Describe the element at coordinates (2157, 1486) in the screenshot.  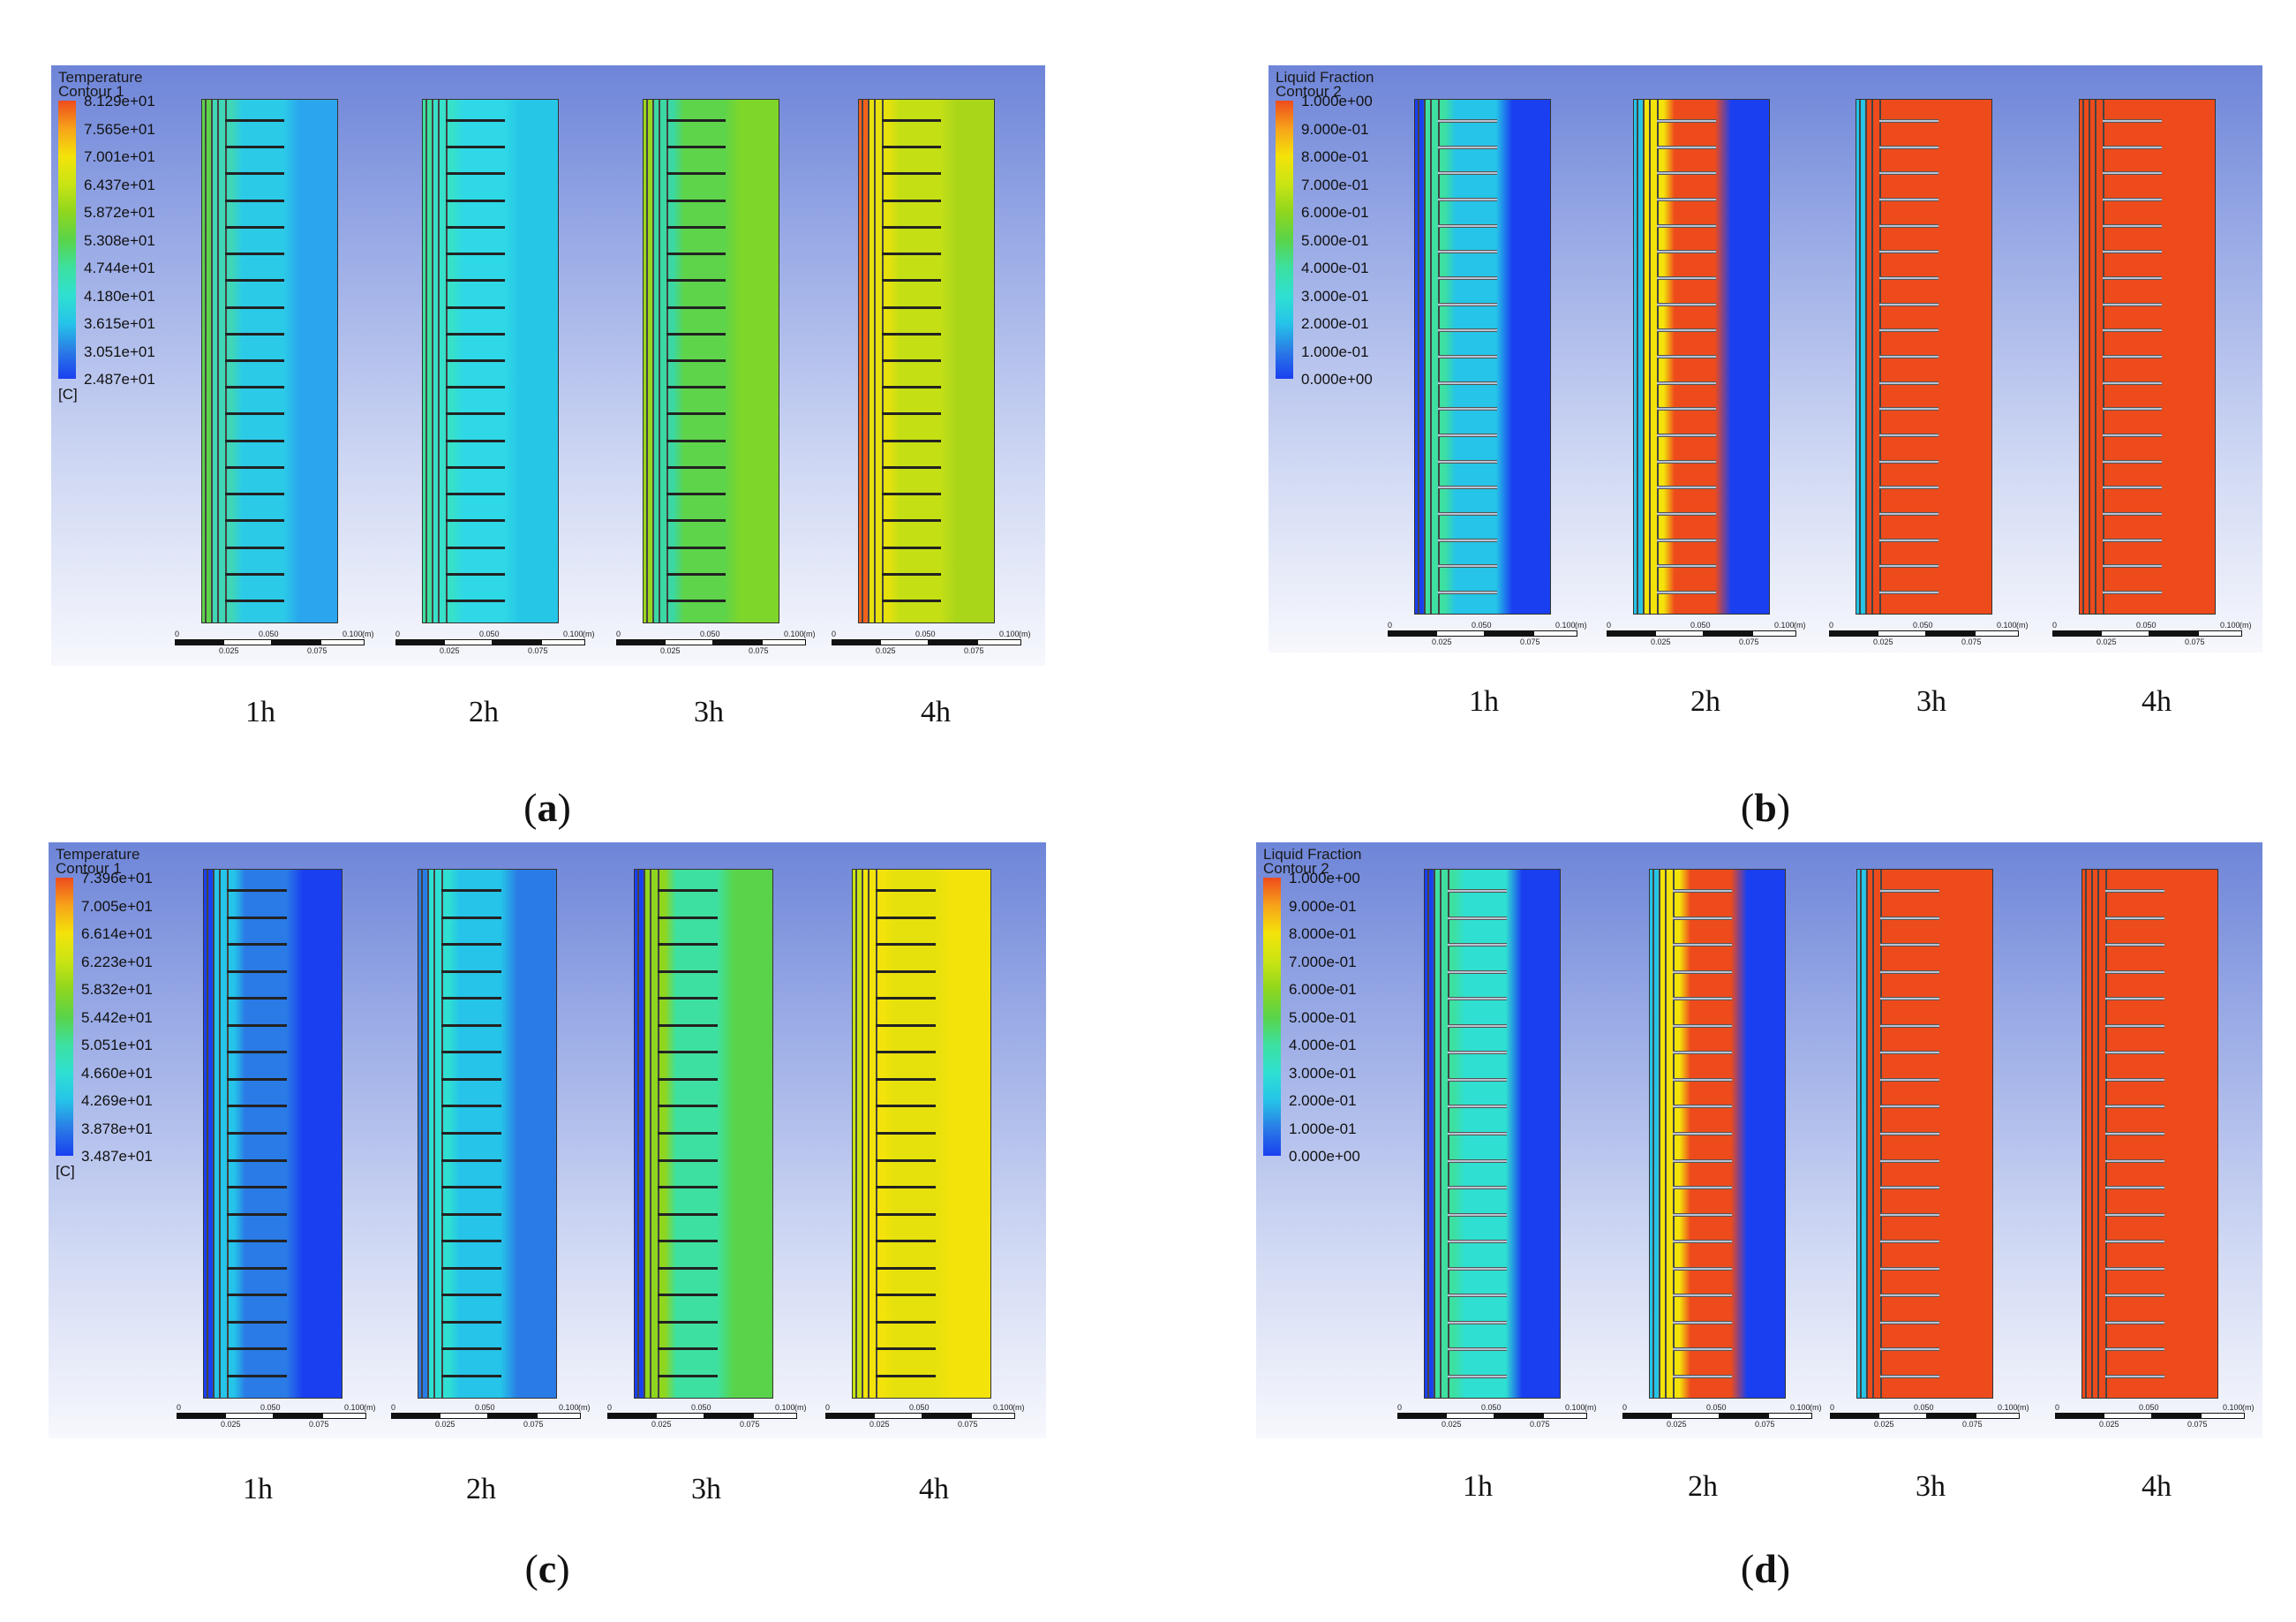
I see `panel-d-time-4: 4h` at that location.